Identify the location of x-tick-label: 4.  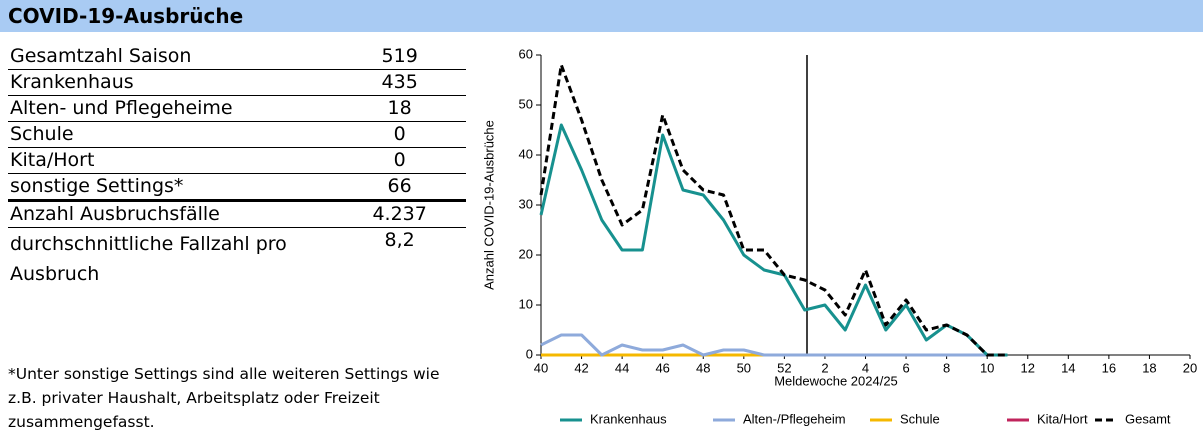
(865, 367).